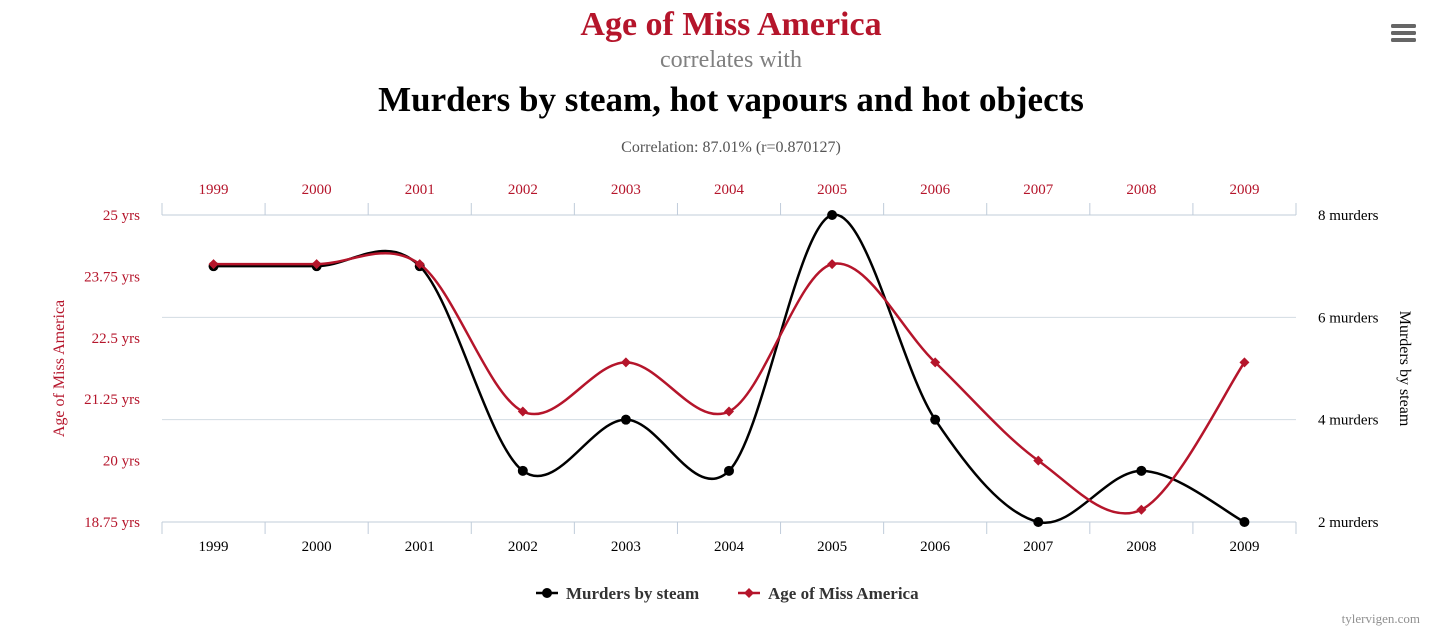  Describe the element at coordinates (1038, 190) in the screenshot. I see `top-x-tick-label: 2007` at that location.